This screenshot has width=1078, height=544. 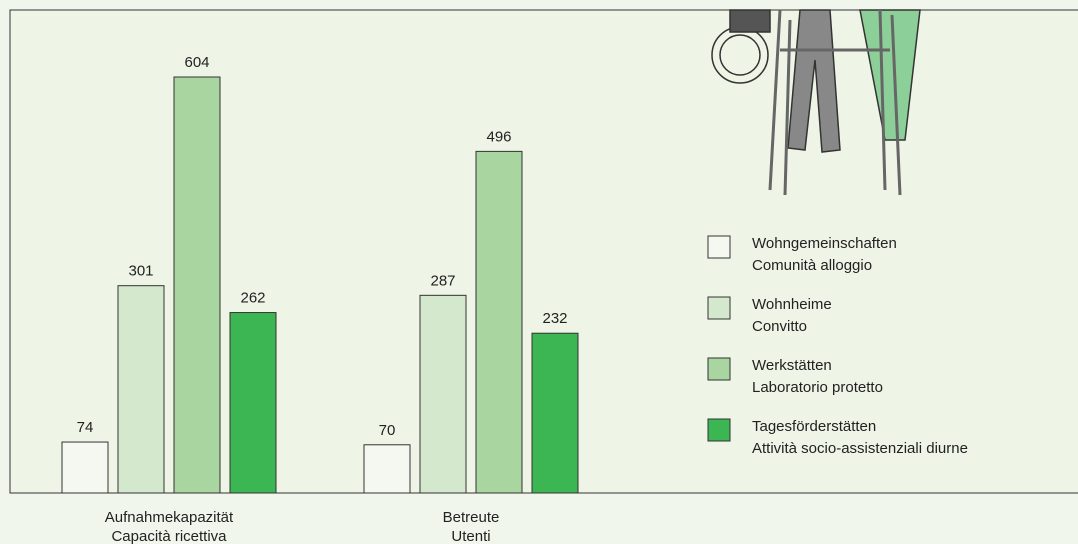 I want to click on data-label: 70, so click(x=387, y=430).